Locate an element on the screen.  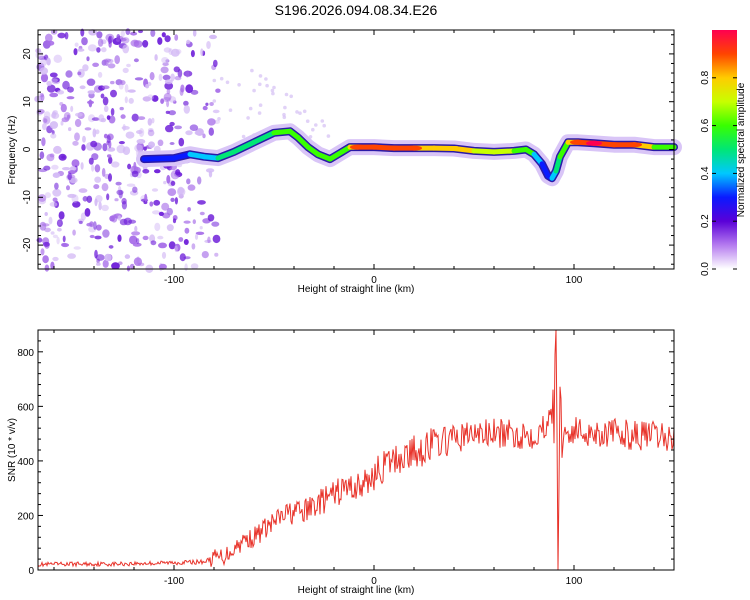
snr-y-tick-label: 800 is located at coordinates (25, 353).